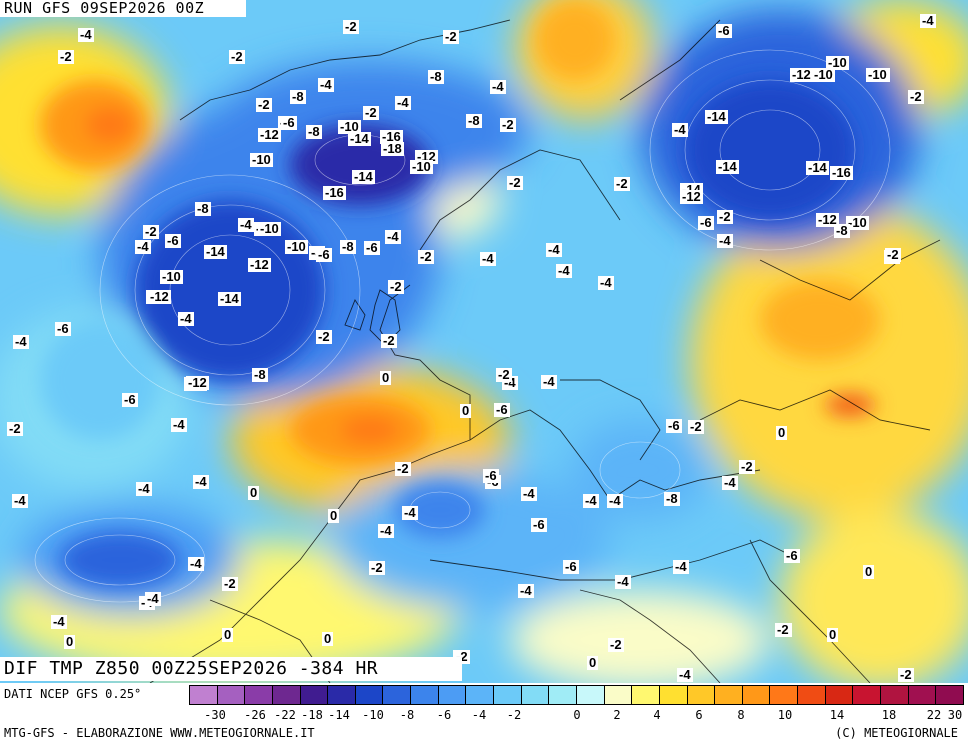  Describe the element at coordinates (896, 733) in the screenshot. I see `credit-right: (C) METEOGIORNALE` at that location.